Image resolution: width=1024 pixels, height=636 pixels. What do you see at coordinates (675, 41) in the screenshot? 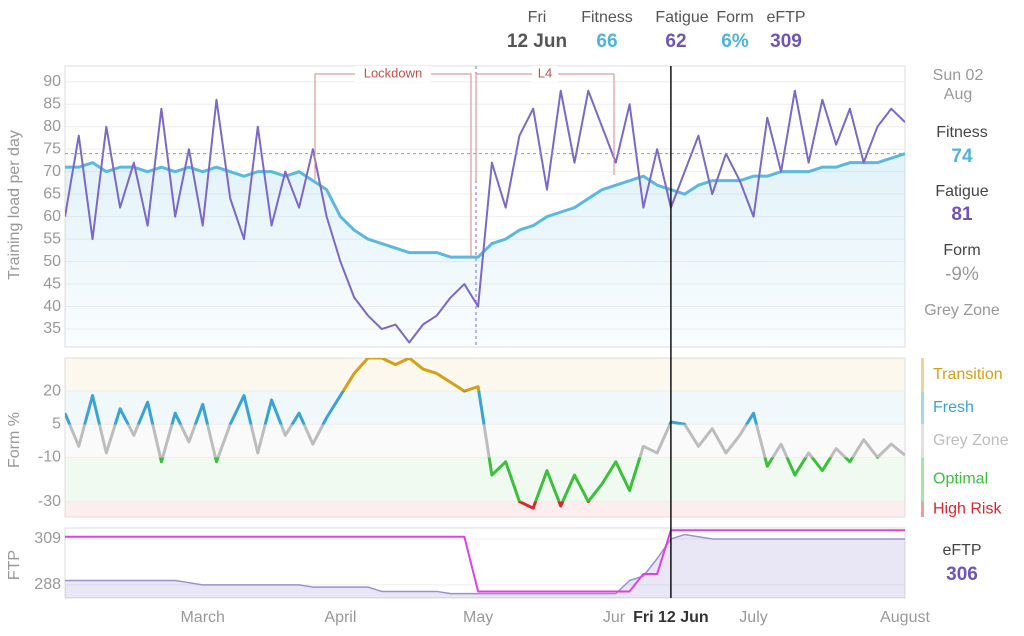
I see `header-value: 62` at bounding box center [675, 41].